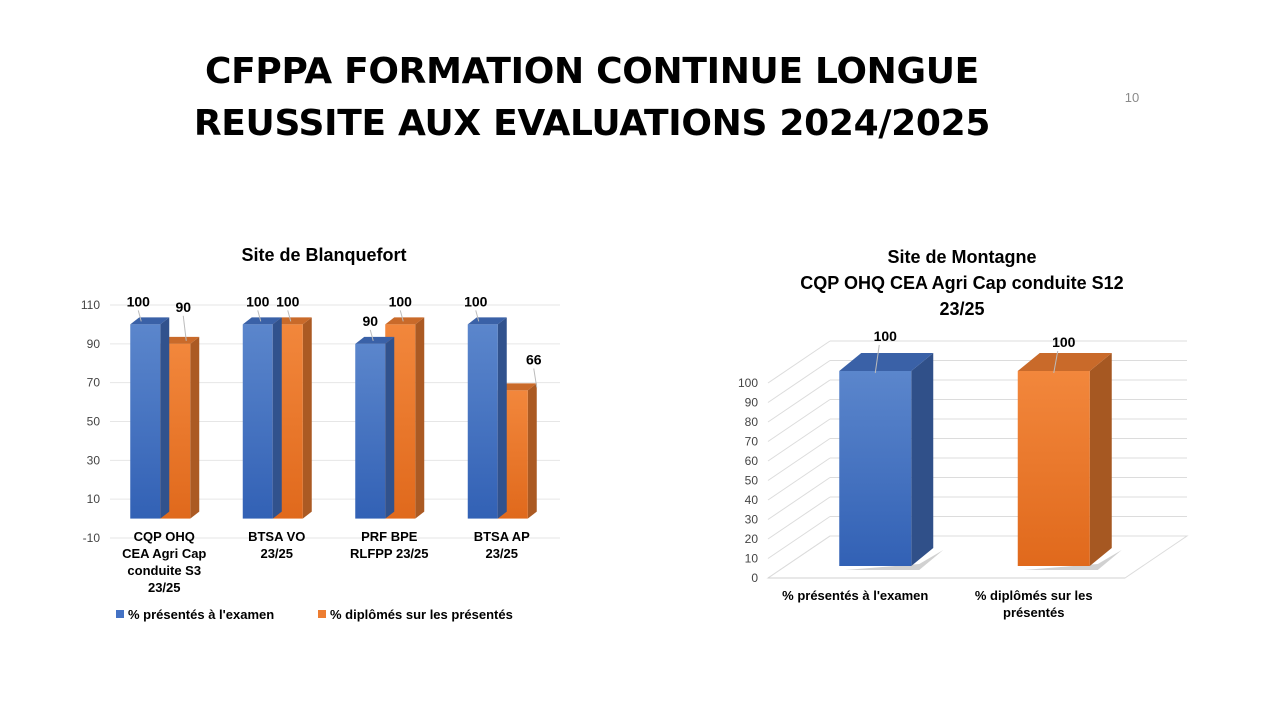  Describe the element at coordinates (92, 538) in the screenshot. I see `chart1-y-tick-label: -10` at that location.